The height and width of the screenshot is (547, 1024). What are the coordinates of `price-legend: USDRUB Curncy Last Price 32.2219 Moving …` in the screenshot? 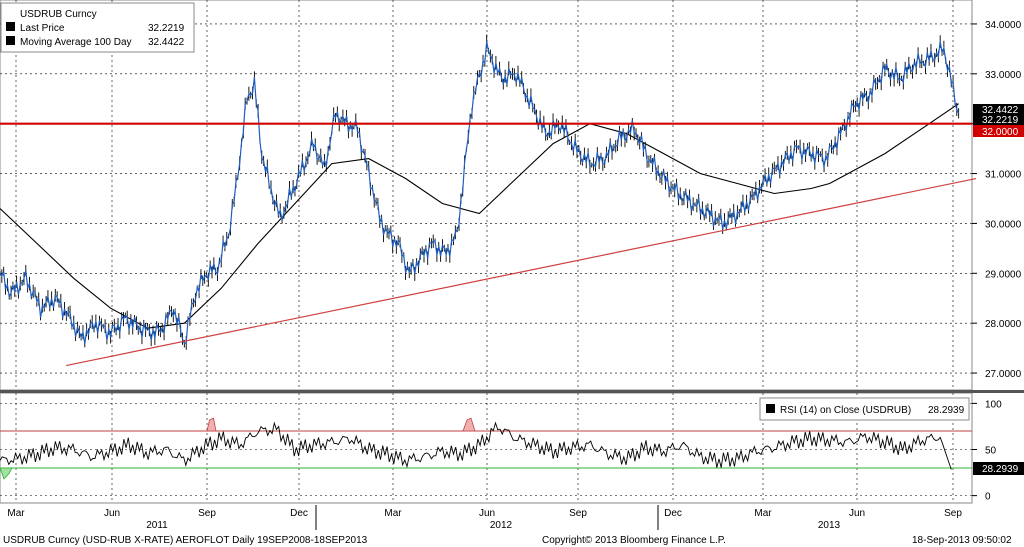 It's located at (97, 27).